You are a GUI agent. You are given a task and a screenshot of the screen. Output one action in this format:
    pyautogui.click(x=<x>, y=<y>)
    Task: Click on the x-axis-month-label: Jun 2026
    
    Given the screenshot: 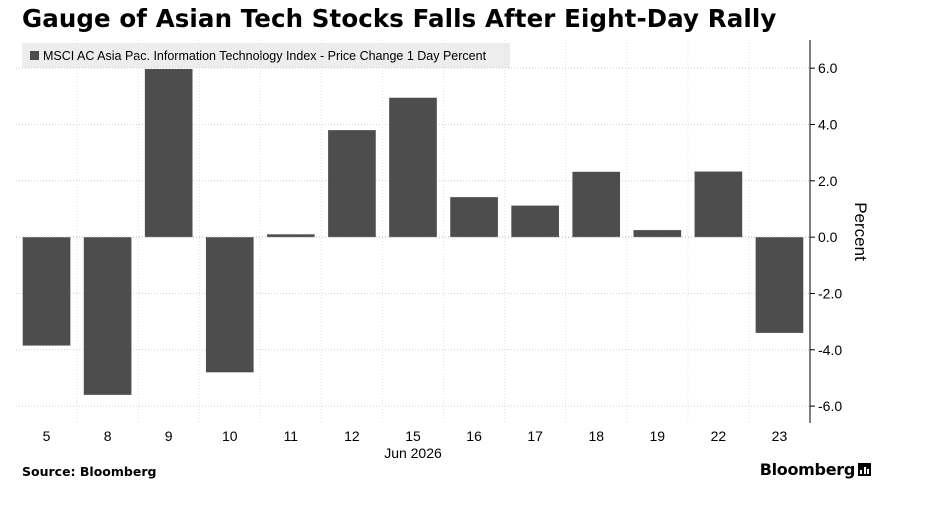 What is the action you would take?
    pyautogui.click(x=413, y=452)
    